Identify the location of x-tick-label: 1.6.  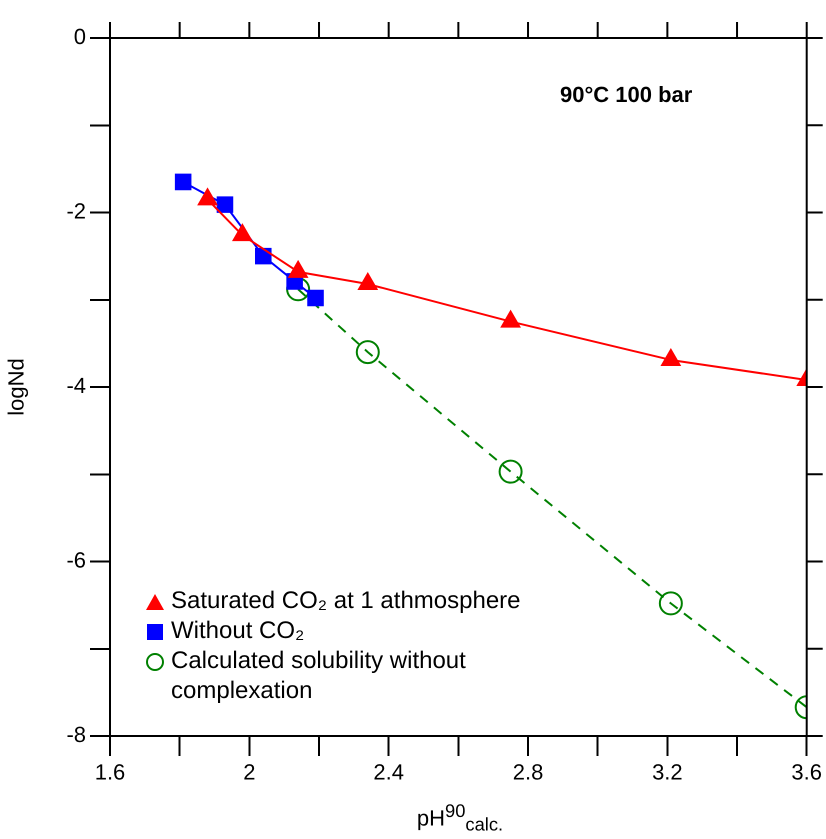
(110, 771).